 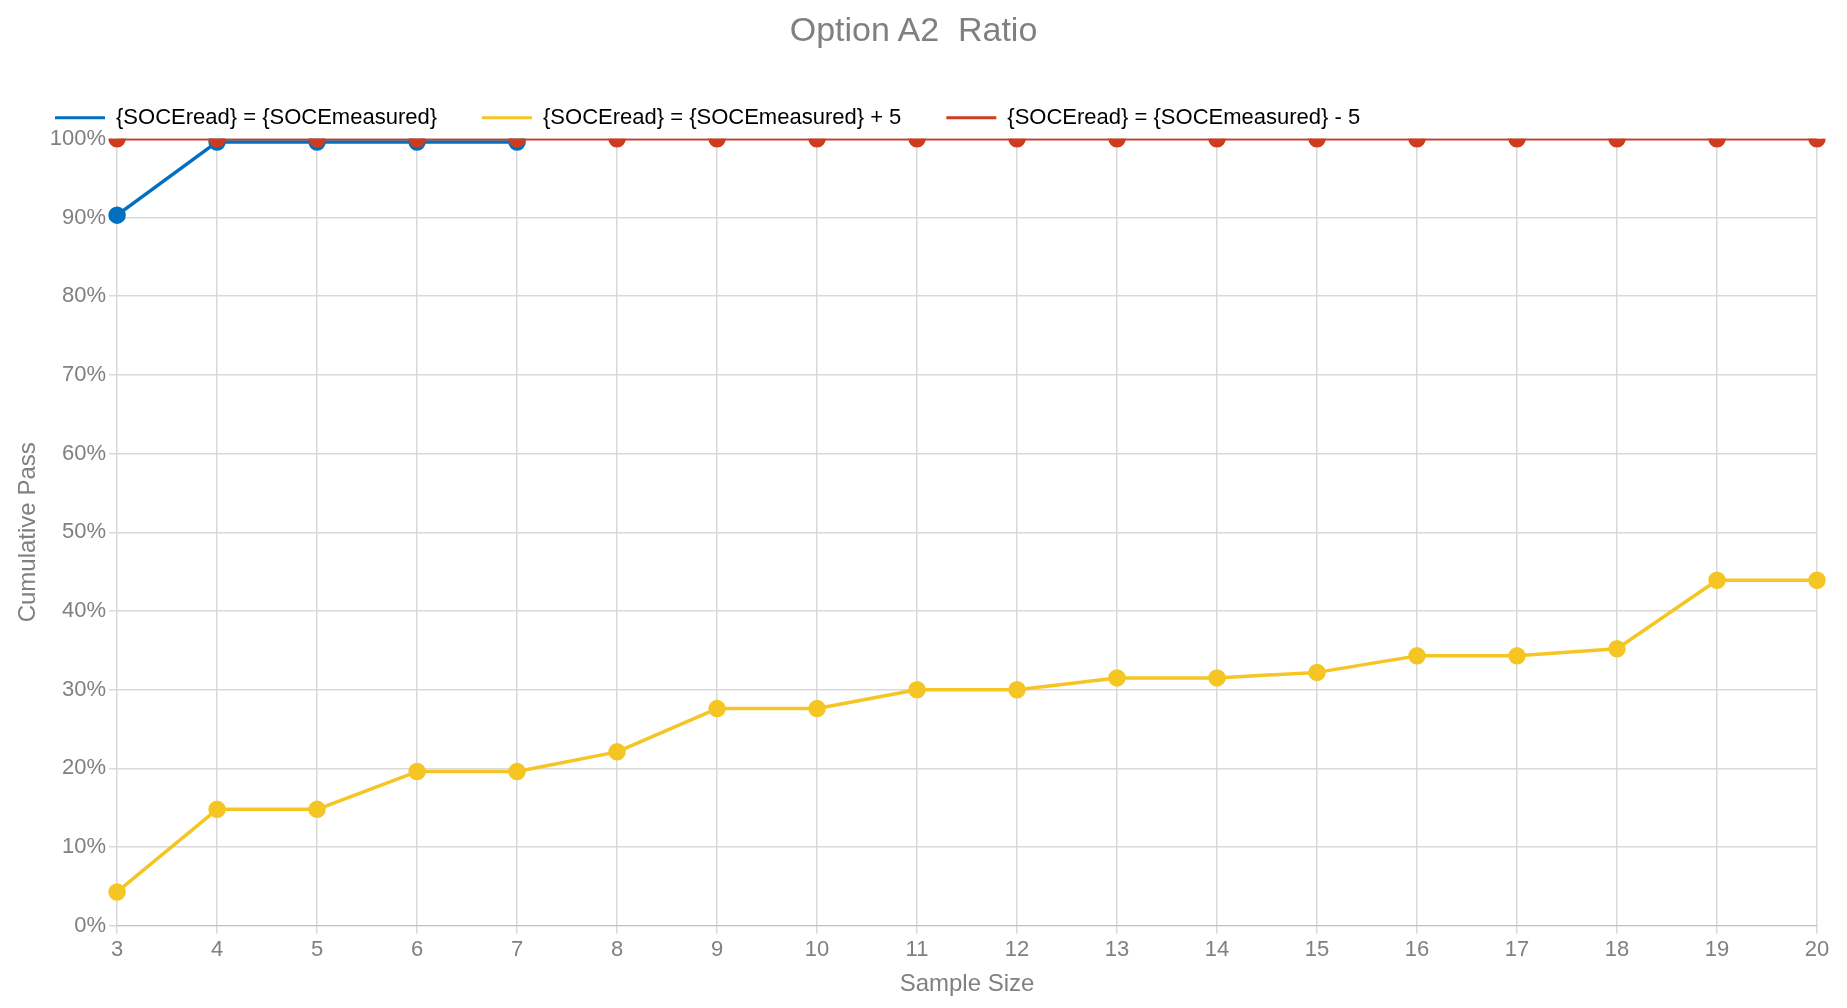 I want to click on x-tick-label: 19, so click(x=1717, y=949).